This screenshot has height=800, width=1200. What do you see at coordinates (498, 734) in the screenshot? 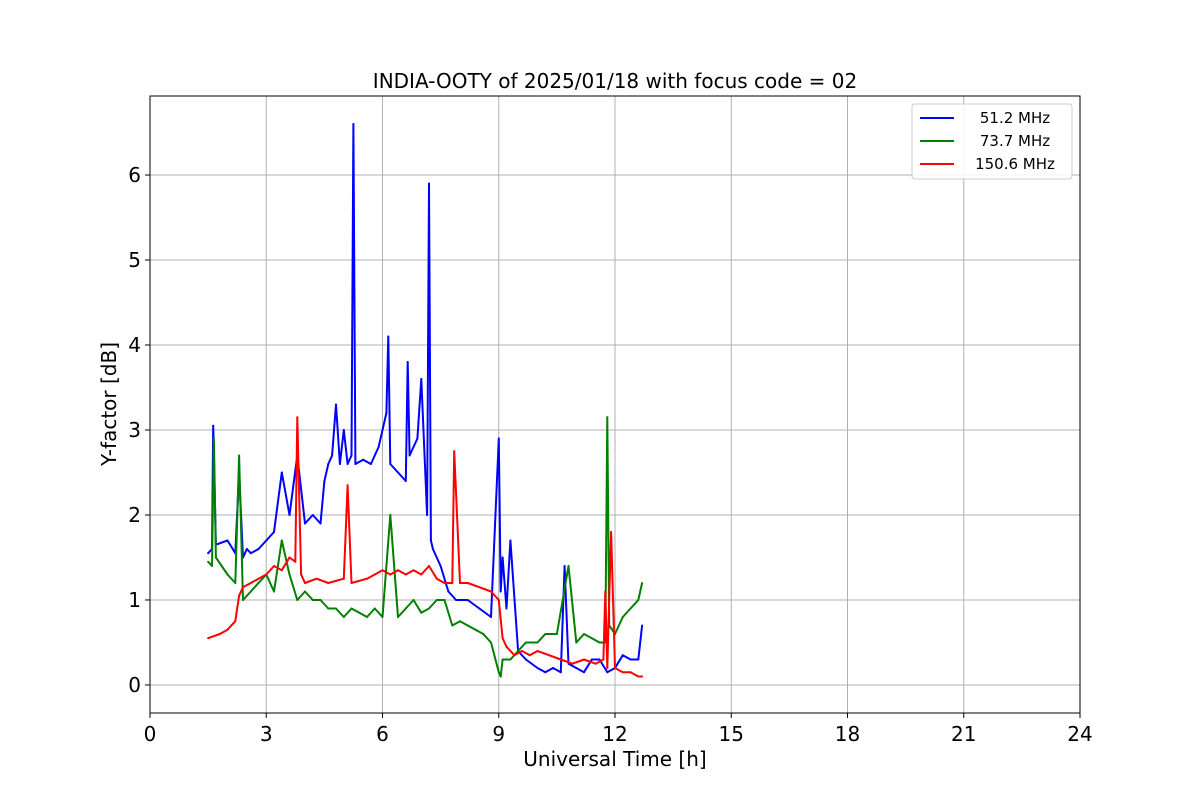
I see `x-tick-label: 9` at bounding box center [498, 734].